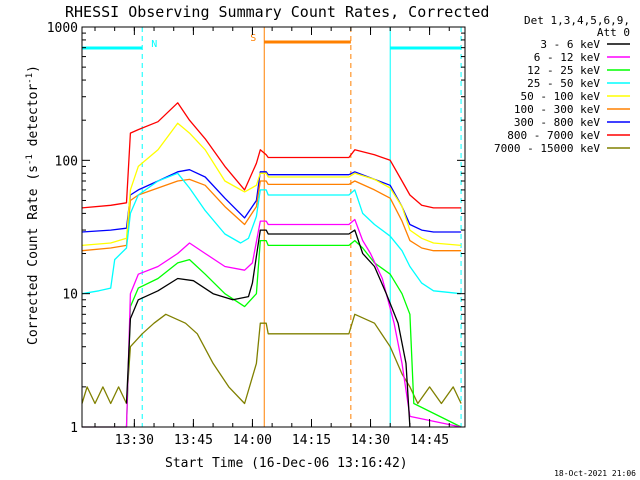  Describe the element at coordinates (561, 96) in the screenshot. I see `legend-label: 50 - 100 keV` at that location.